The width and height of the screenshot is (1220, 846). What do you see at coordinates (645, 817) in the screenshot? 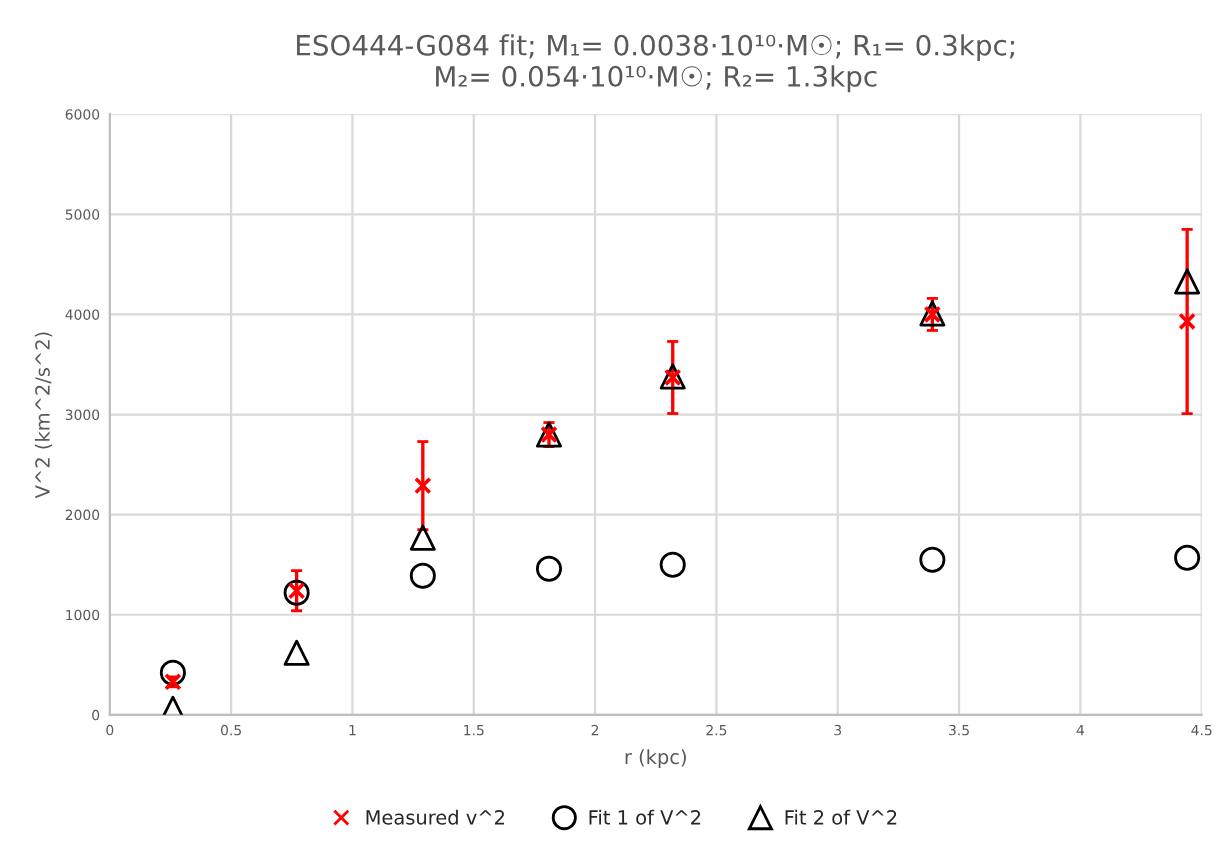
I see `legend-label: Fit 1 of V^2` at bounding box center [645, 817].